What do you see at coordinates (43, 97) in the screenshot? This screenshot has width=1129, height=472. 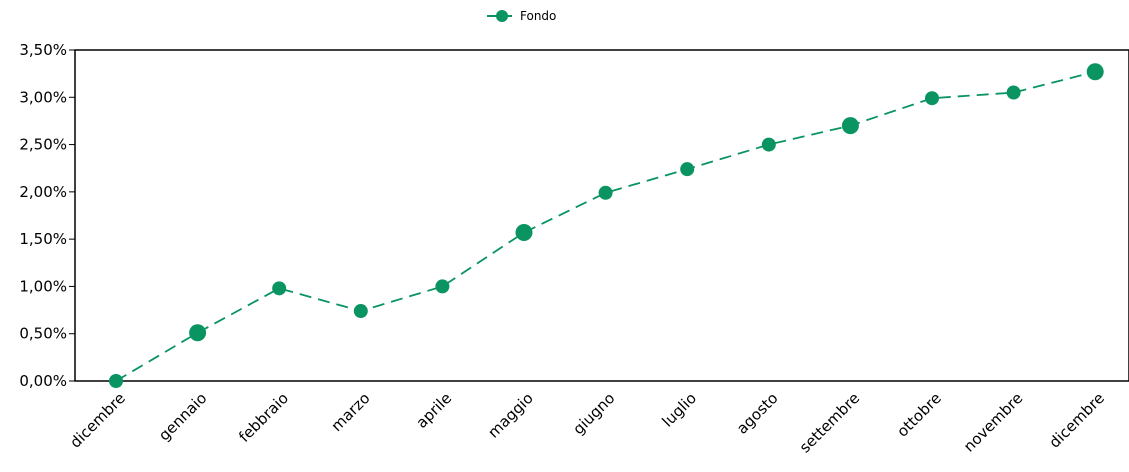 I see `y-tick-label: 3,00%` at bounding box center [43, 97].